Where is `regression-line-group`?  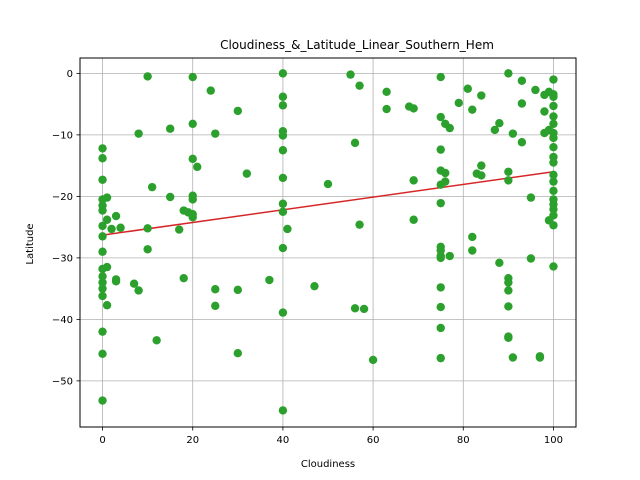
regression-line-group is located at coordinates (328, 203).